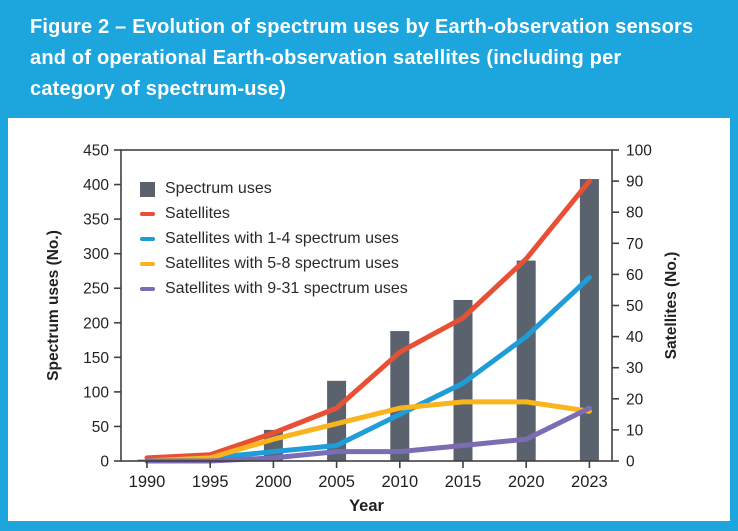 Image resolution: width=738 pixels, height=531 pixels. Describe the element at coordinates (400, 396) in the screenshot. I see `bar-spectrum-uses-2010` at that location.